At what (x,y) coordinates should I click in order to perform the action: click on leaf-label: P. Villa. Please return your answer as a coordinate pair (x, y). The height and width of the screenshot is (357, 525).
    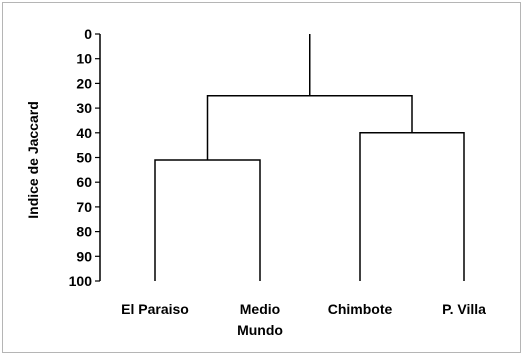
    Looking at the image, I should click on (464, 309).